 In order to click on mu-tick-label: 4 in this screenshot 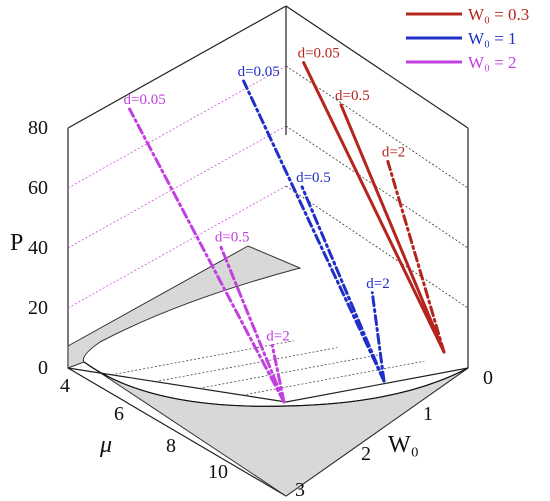, I will do `click(65, 386)`.